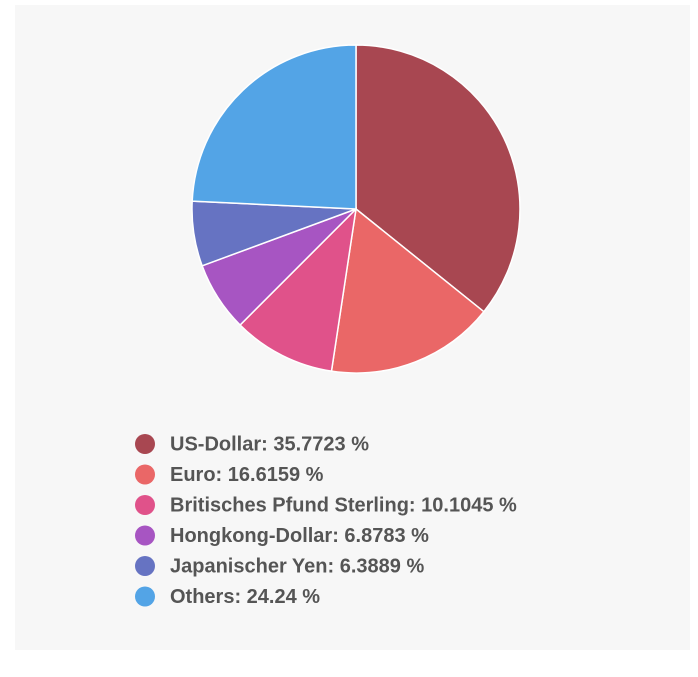 The width and height of the screenshot is (698, 677). What do you see at coordinates (247, 475) in the screenshot?
I see `legend-label: Euro: 16.6159 %` at bounding box center [247, 475].